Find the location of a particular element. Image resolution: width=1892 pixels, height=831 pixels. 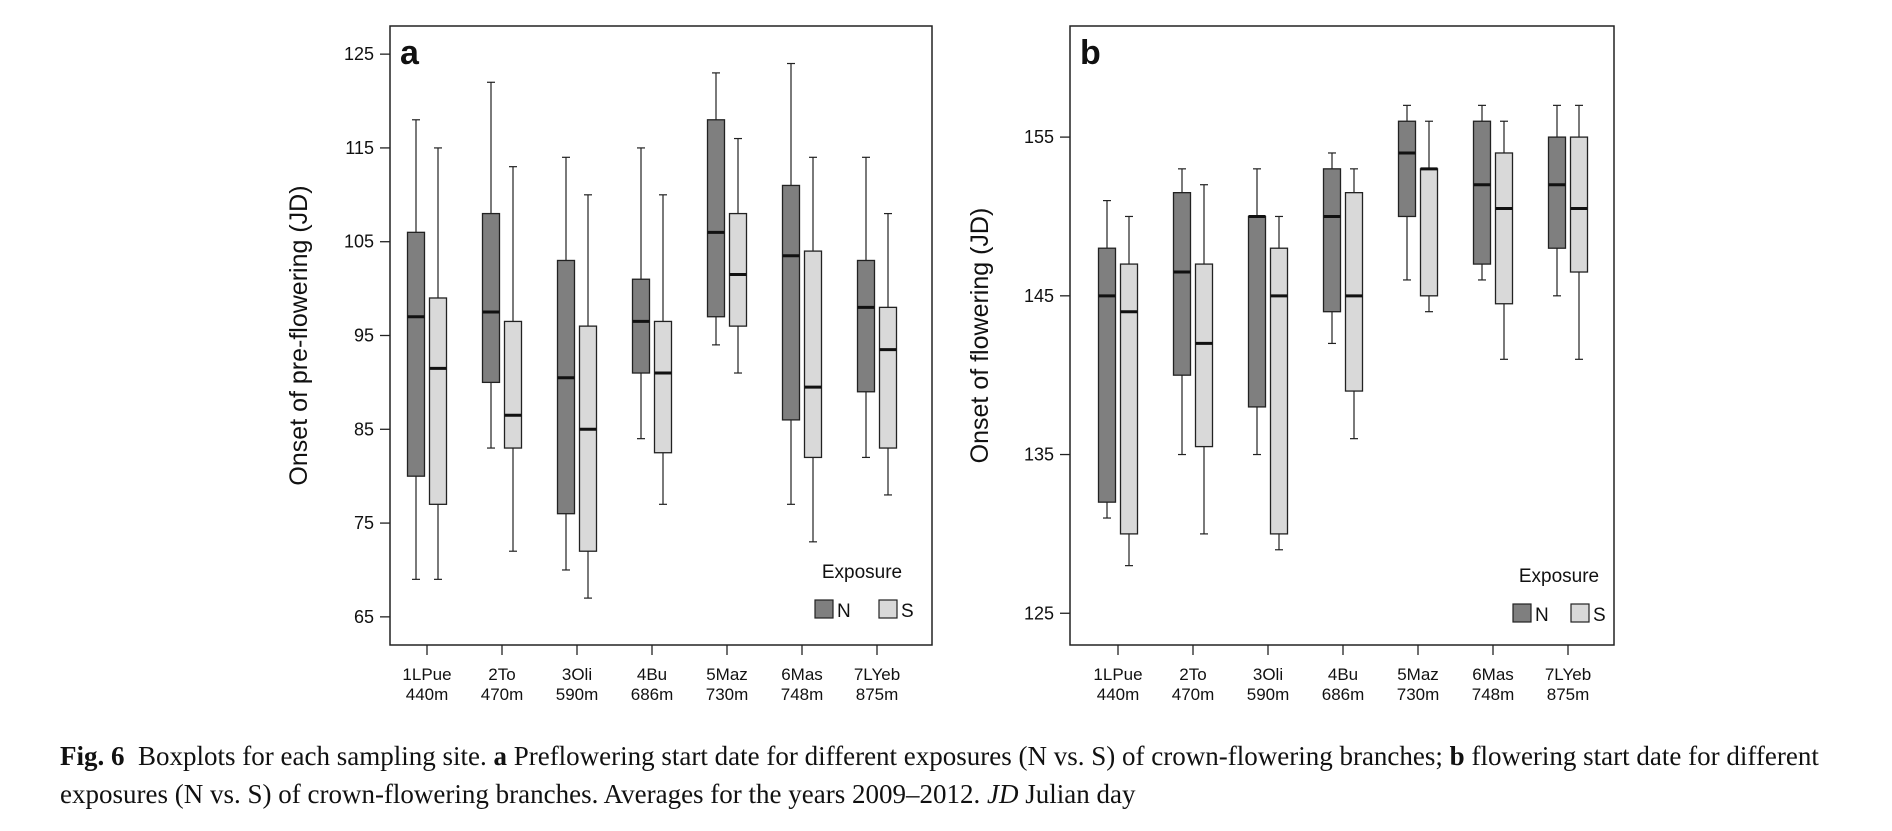

y-tick-label: 105 is located at coordinates (359, 242).